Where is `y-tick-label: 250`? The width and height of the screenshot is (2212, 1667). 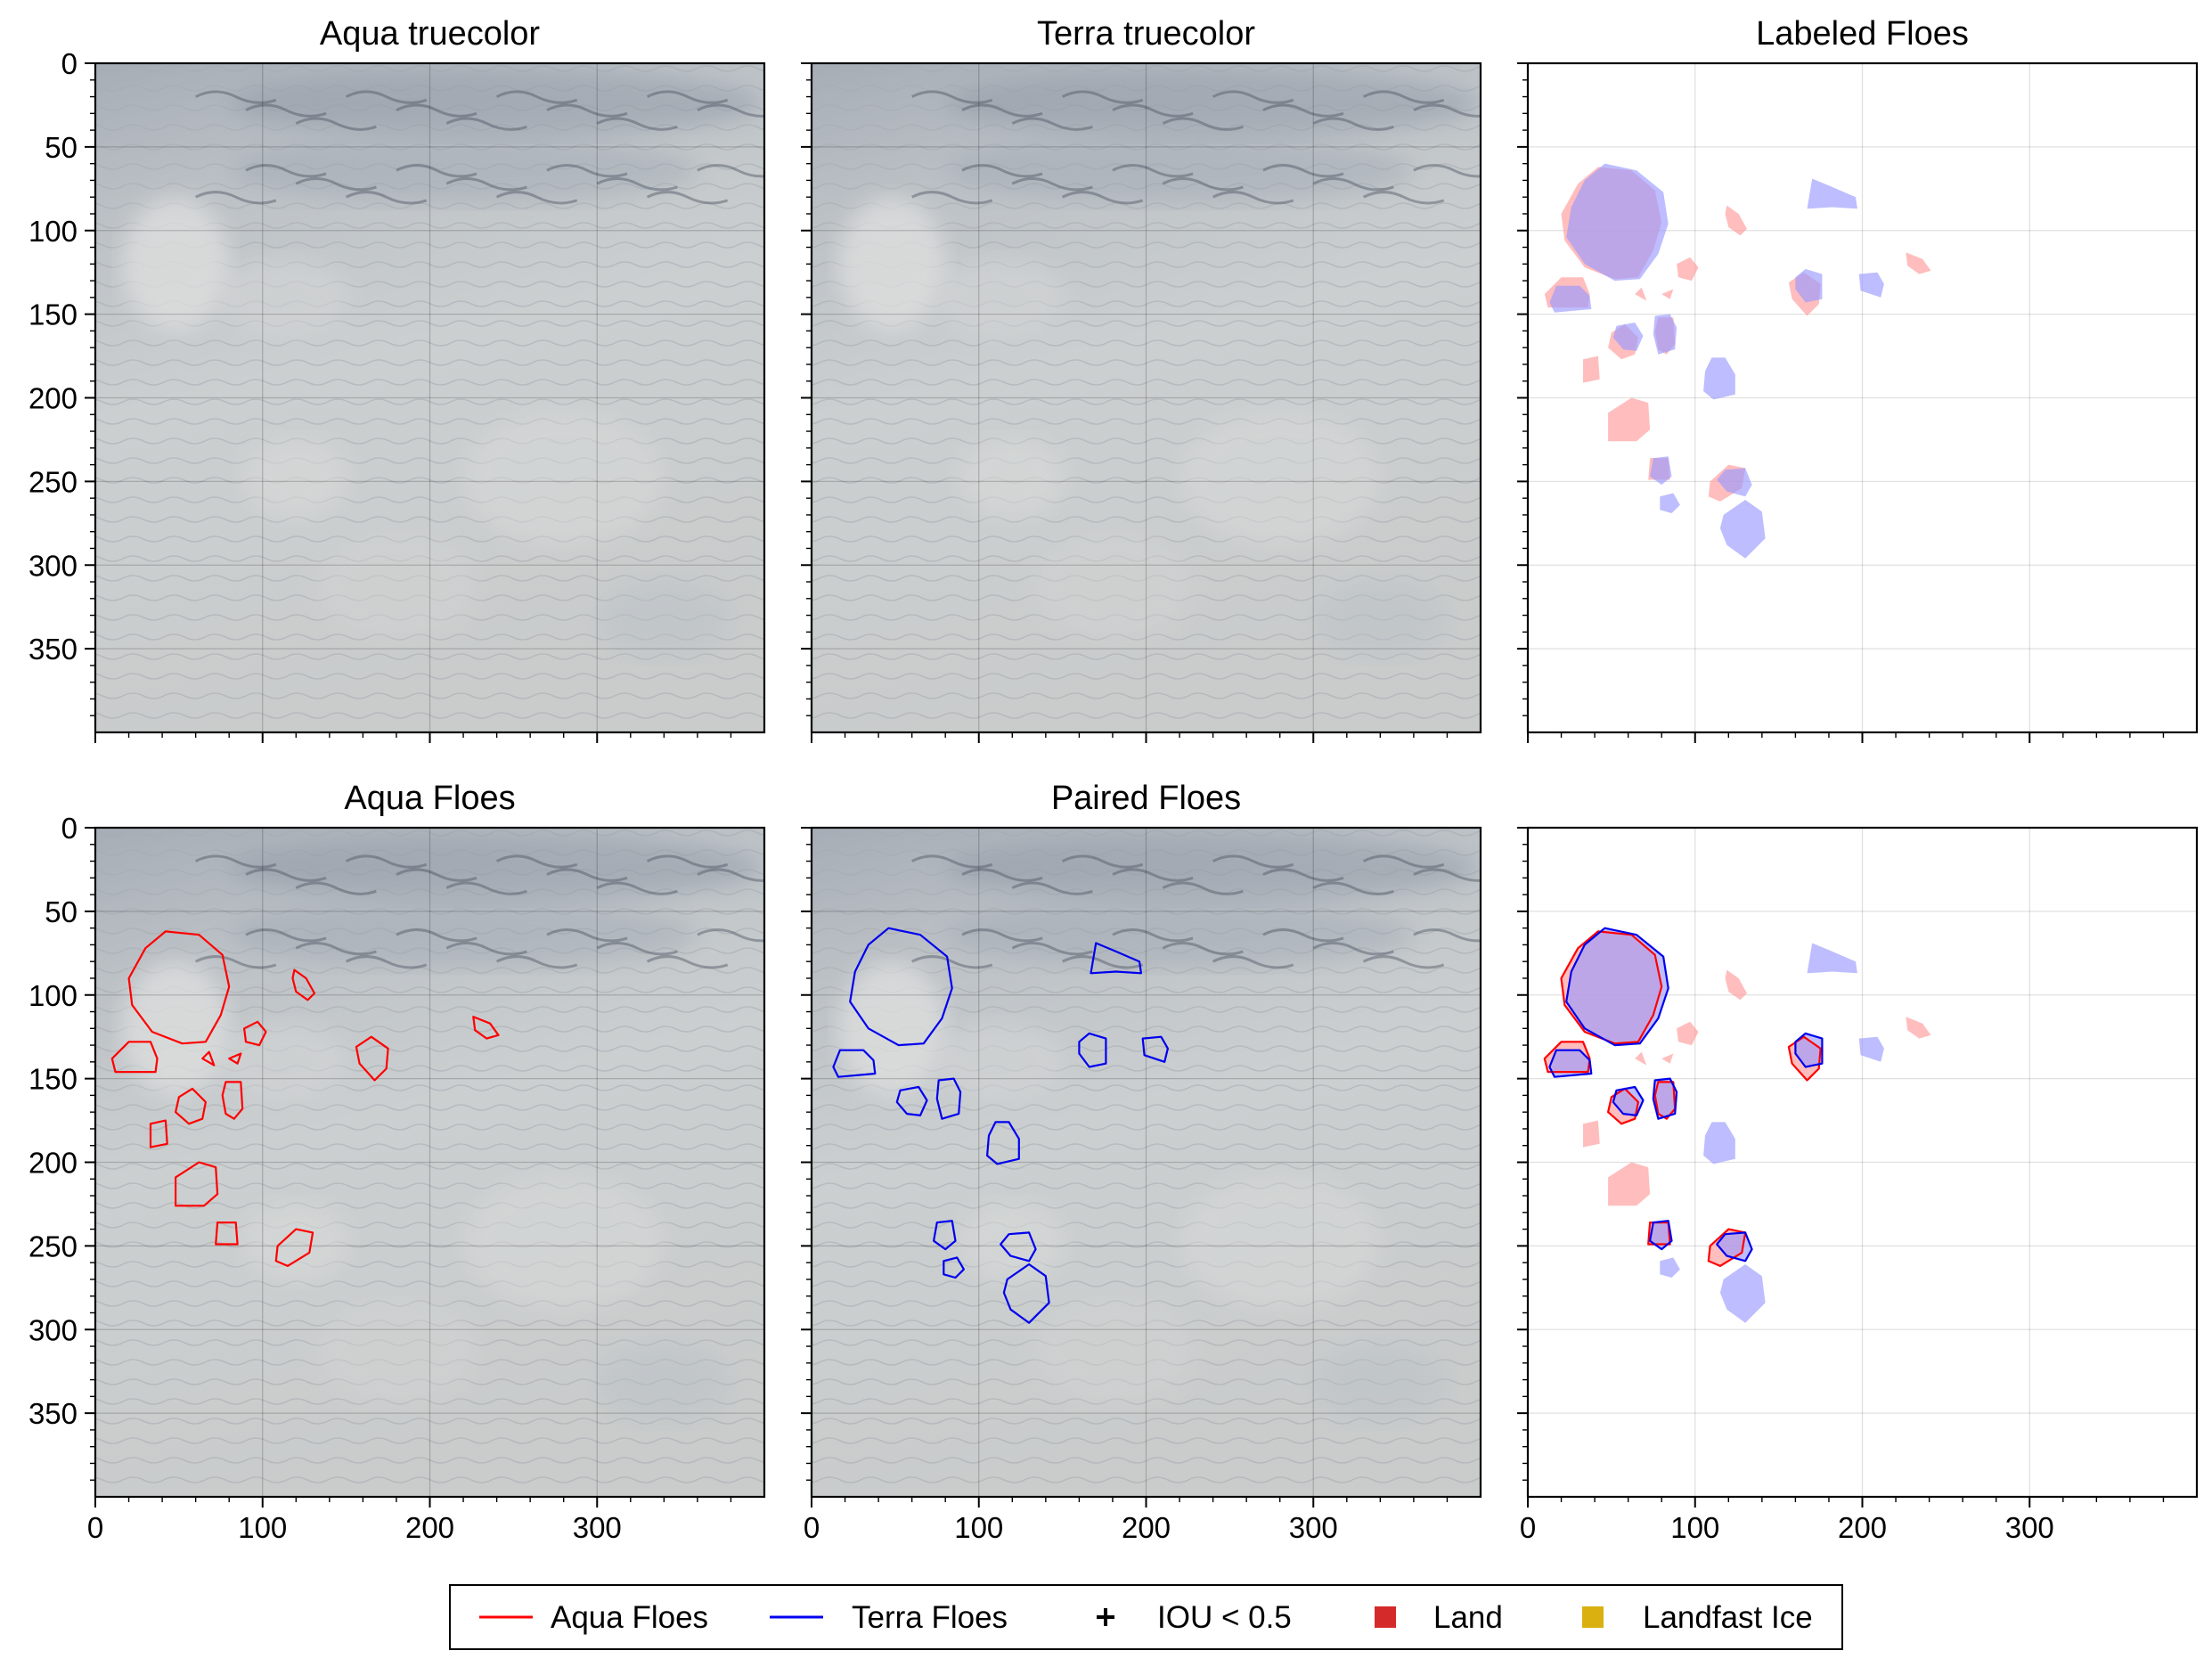
y-tick-label: 250 is located at coordinates (54, 1246).